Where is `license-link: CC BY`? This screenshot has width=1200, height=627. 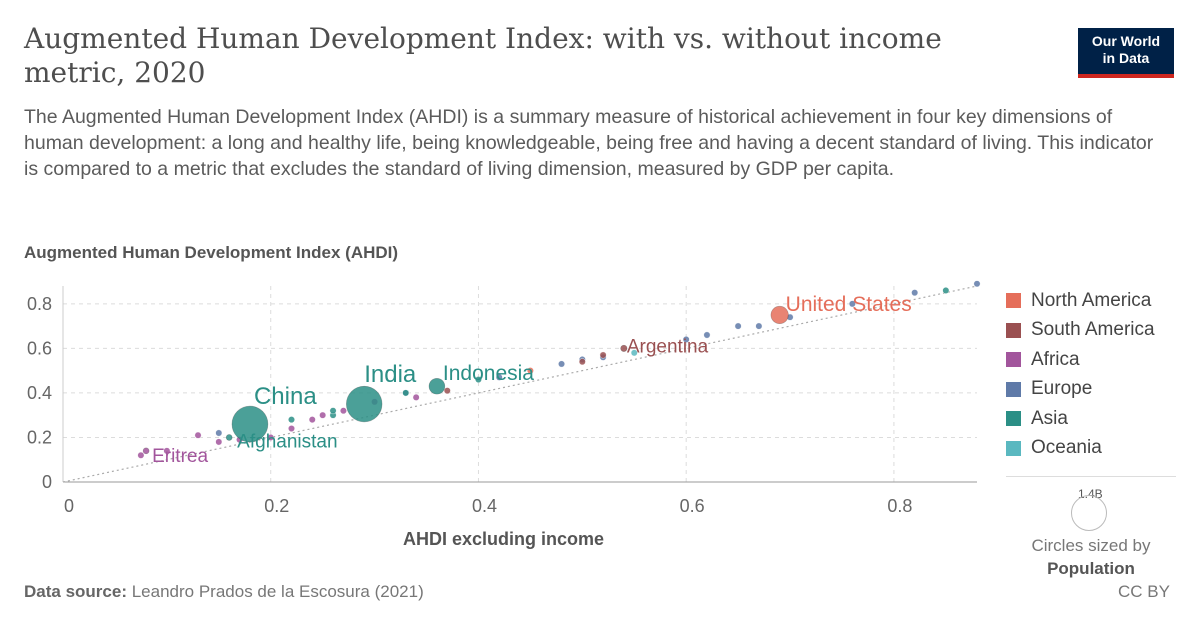 license-link: CC BY is located at coordinates (1144, 591).